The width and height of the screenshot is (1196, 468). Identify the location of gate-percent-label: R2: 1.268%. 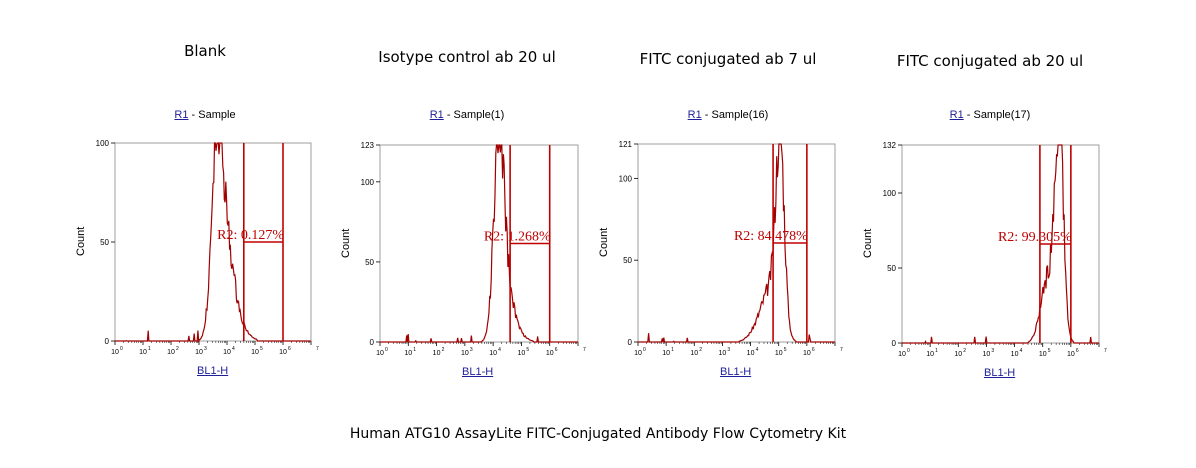
(517, 237).